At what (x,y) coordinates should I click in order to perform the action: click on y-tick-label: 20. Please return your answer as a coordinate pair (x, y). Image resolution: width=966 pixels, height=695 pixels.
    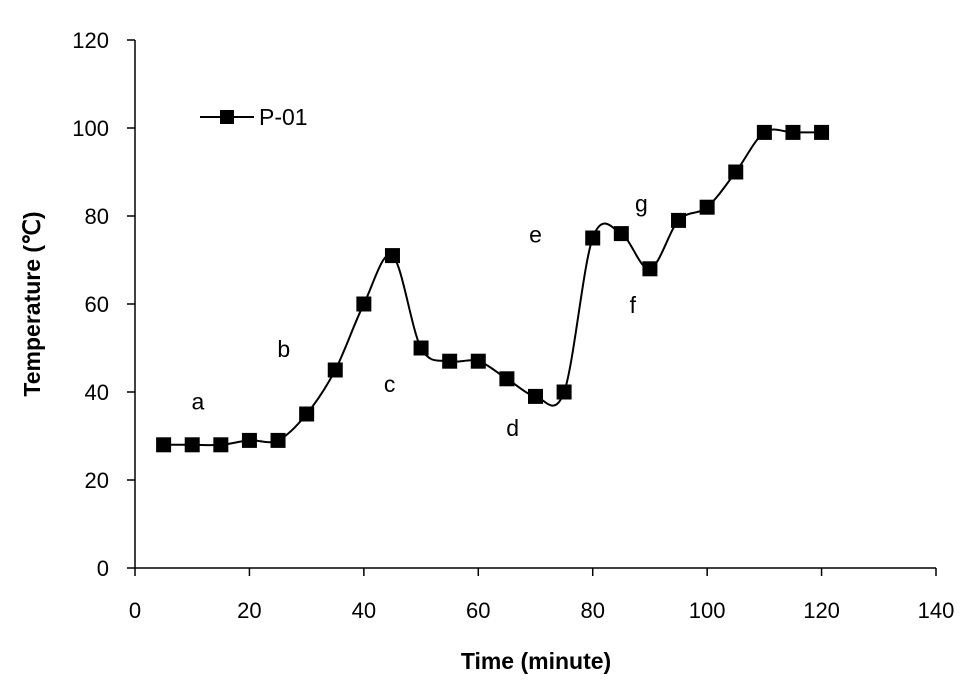
    Looking at the image, I should click on (97, 480).